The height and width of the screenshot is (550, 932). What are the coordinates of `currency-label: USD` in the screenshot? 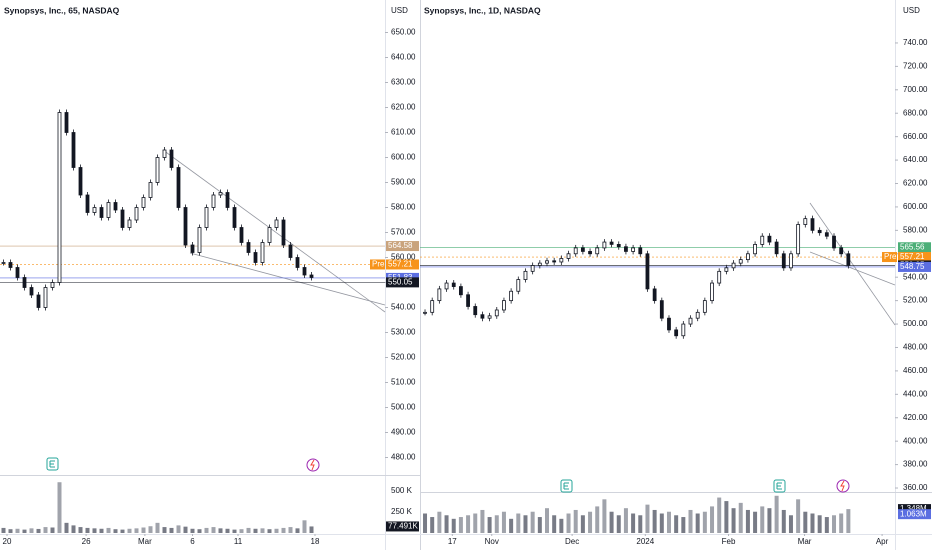 It's located at (399, 10).